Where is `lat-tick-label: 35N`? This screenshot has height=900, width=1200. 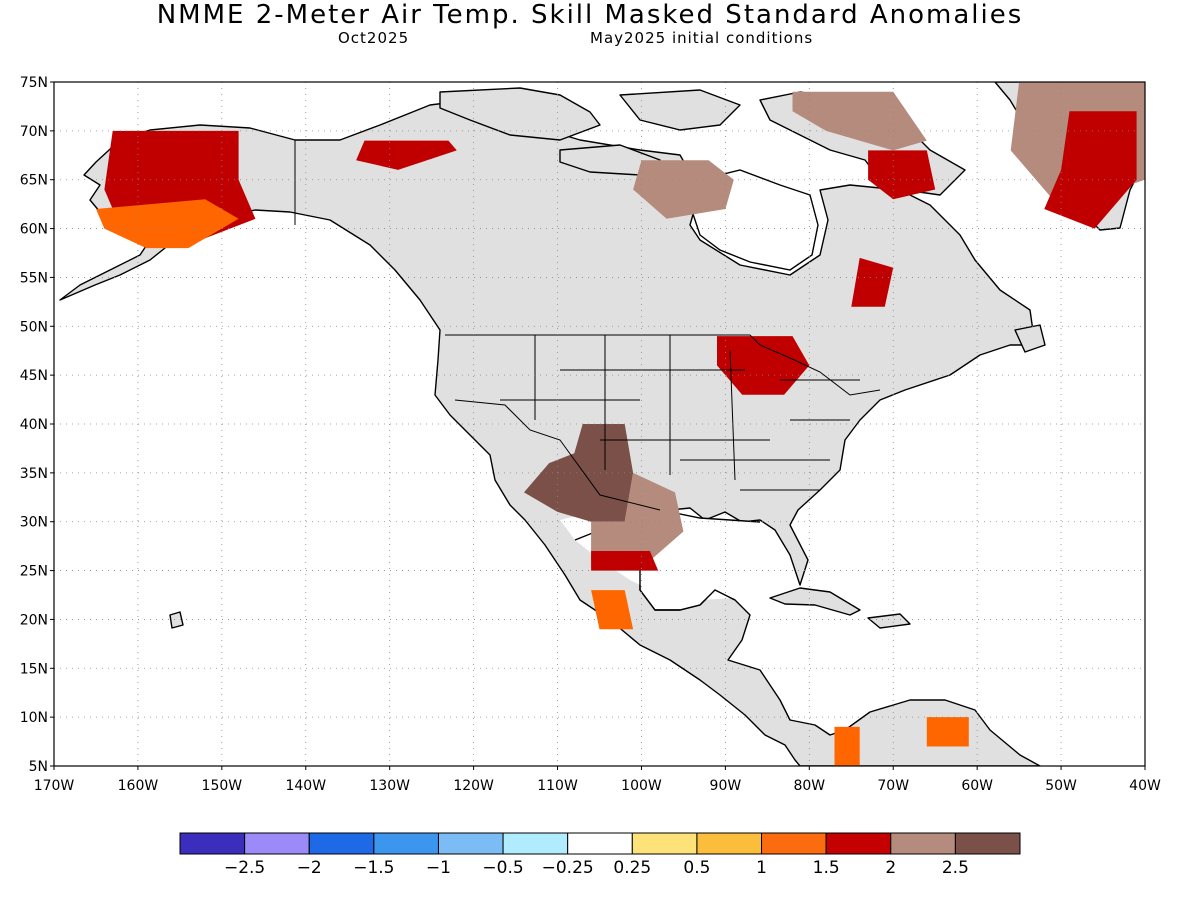
lat-tick-label: 35N is located at coordinates (34, 474).